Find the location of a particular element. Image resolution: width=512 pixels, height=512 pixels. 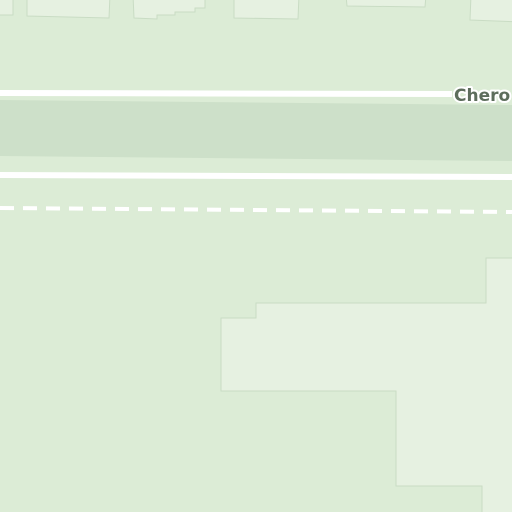

building-footprints-top is located at coordinates (256, 11).